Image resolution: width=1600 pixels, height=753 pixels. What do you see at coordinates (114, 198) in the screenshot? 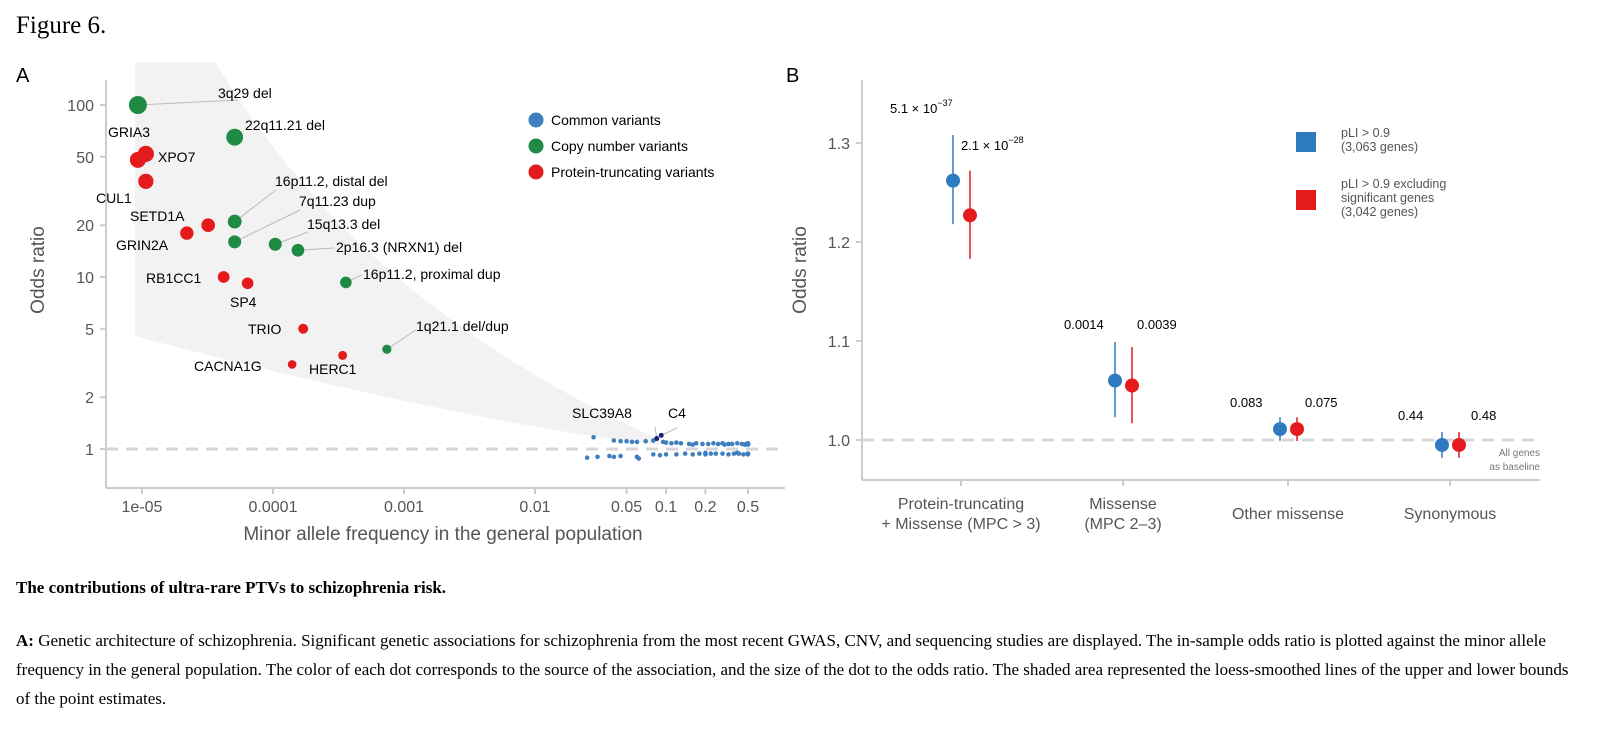
I see `point-label: CUL1` at bounding box center [114, 198].